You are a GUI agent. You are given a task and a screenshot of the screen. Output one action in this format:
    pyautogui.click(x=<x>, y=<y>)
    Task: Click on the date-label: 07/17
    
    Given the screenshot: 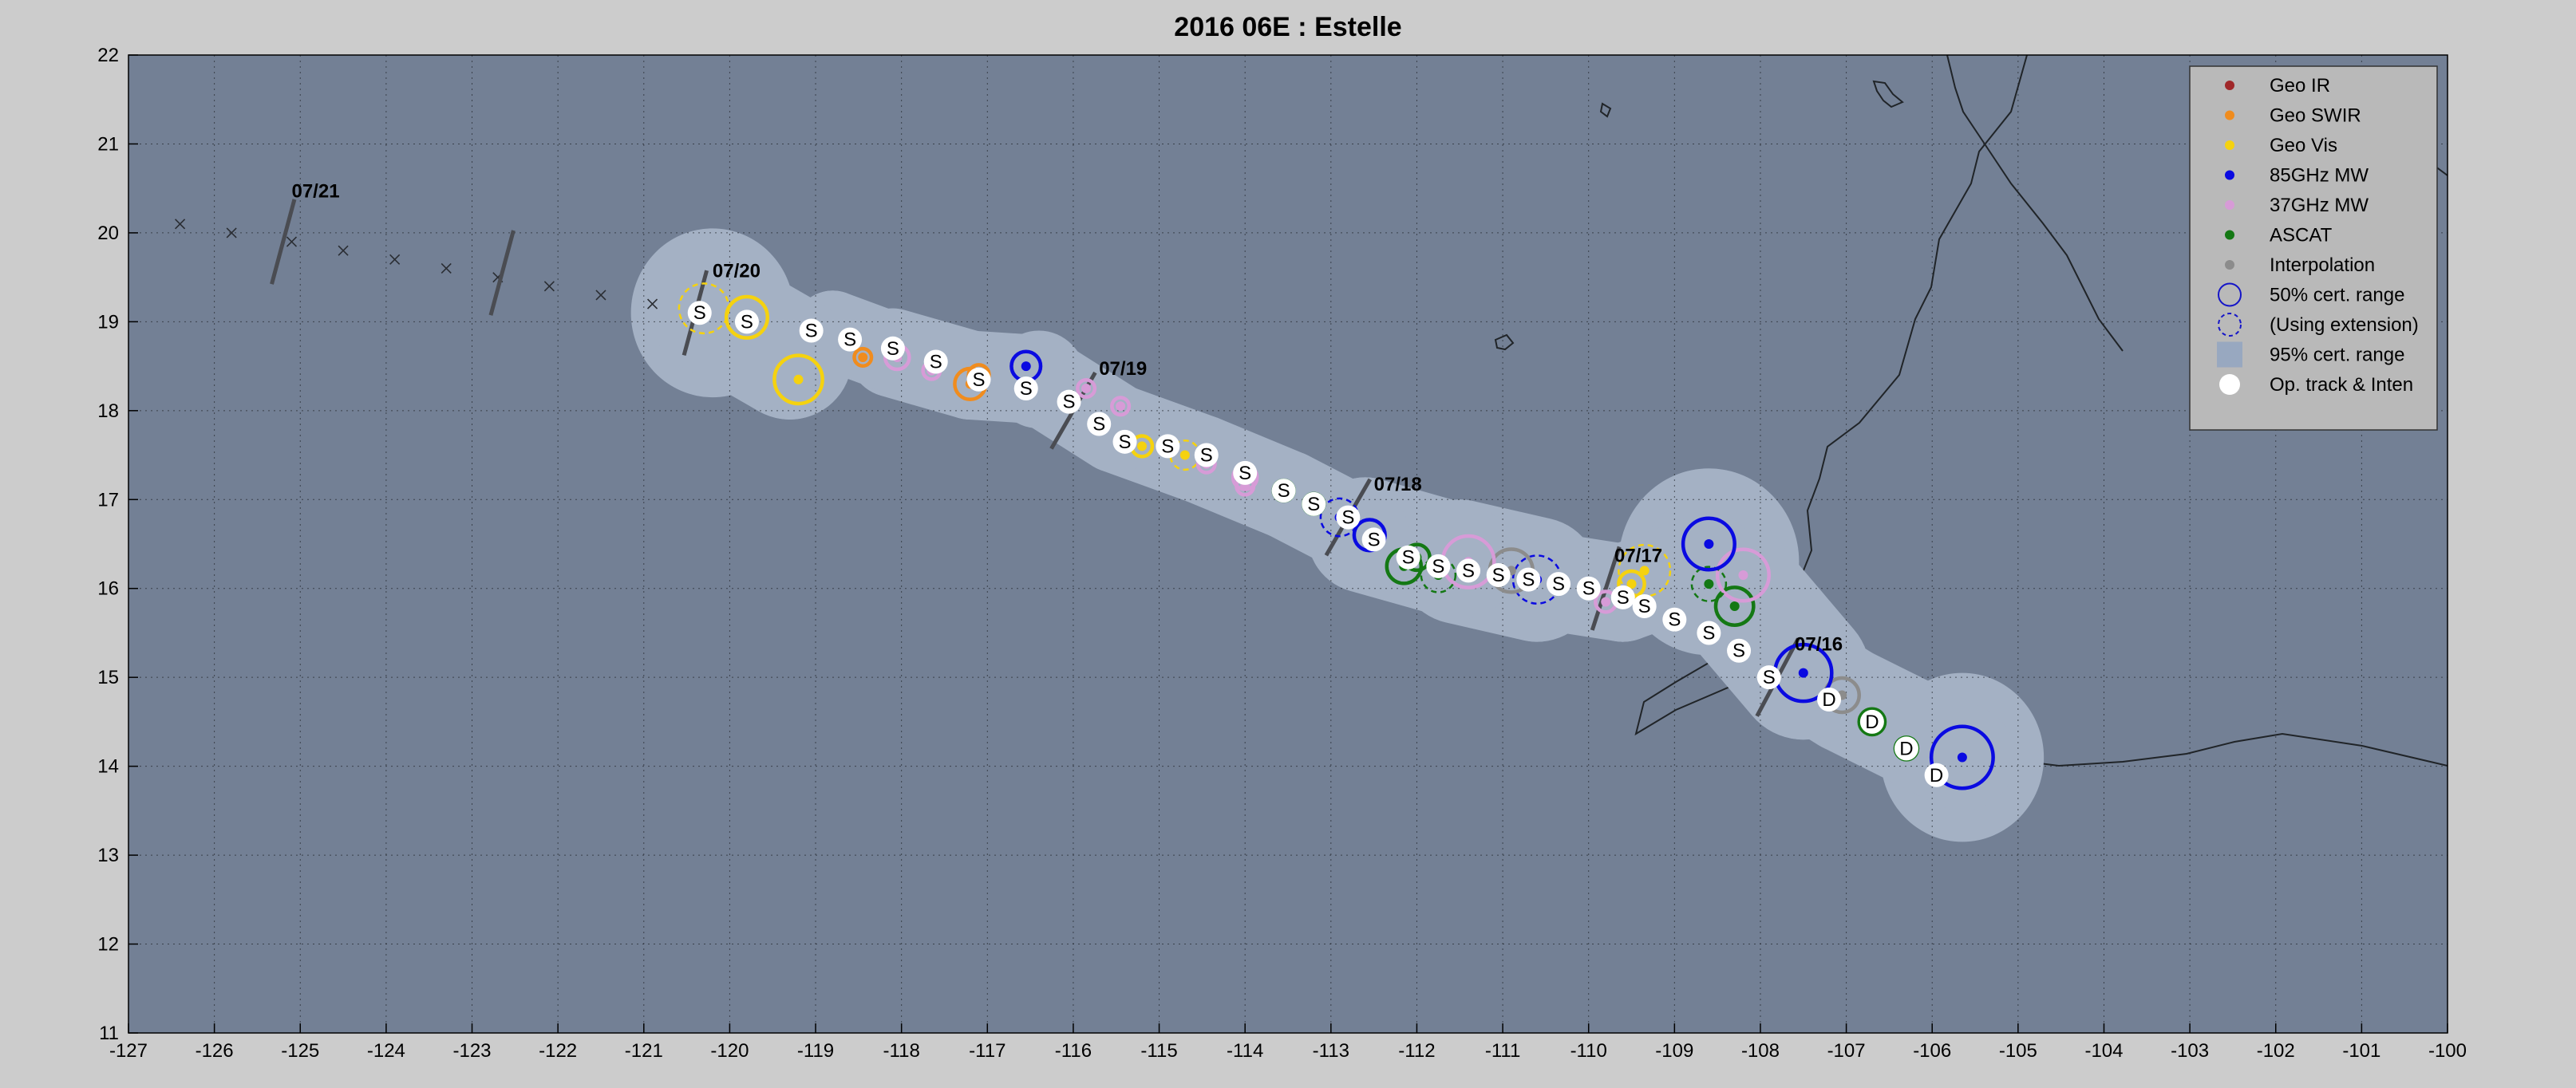 What is the action you would take?
    pyautogui.click(x=1638, y=555)
    